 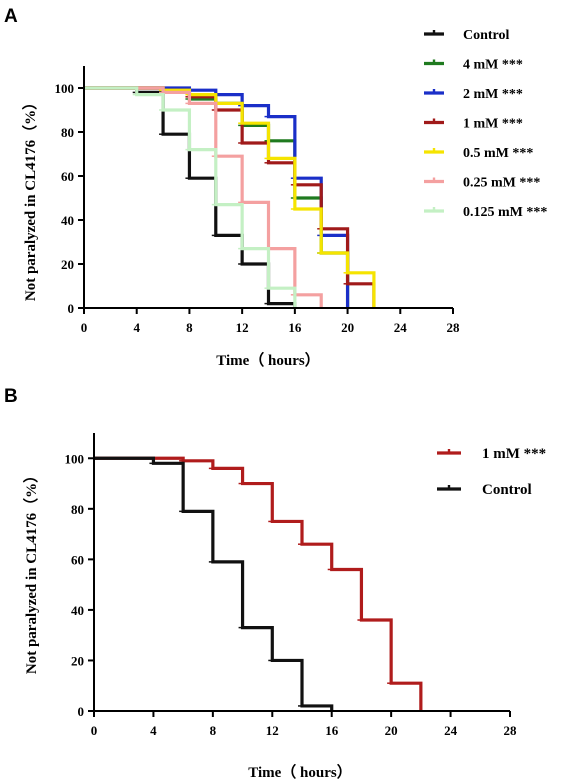 I want to click on panel-b-x-tick-label-1: 4, so click(x=153, y=730).